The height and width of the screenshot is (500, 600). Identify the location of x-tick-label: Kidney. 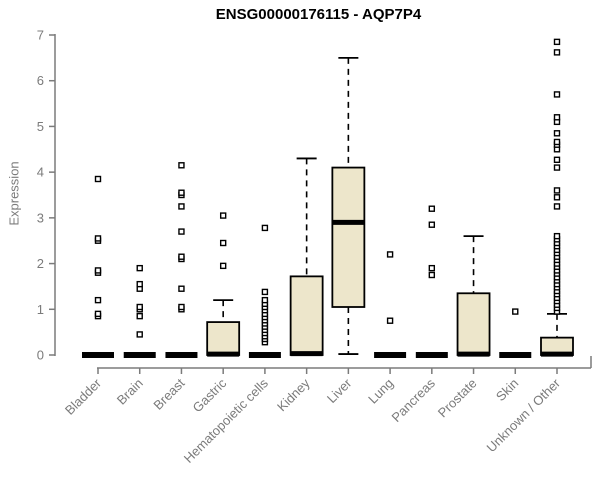
(293, 394).